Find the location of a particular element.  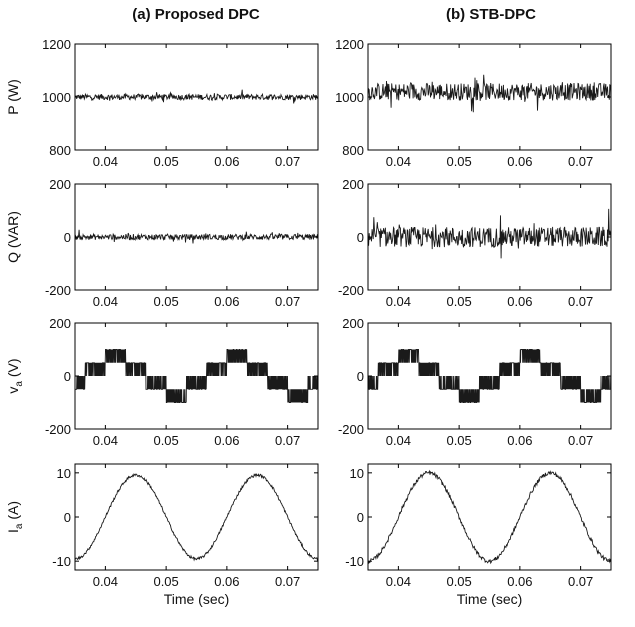

y-axis-label: Ia (A) is located at coordinates (15, 517).